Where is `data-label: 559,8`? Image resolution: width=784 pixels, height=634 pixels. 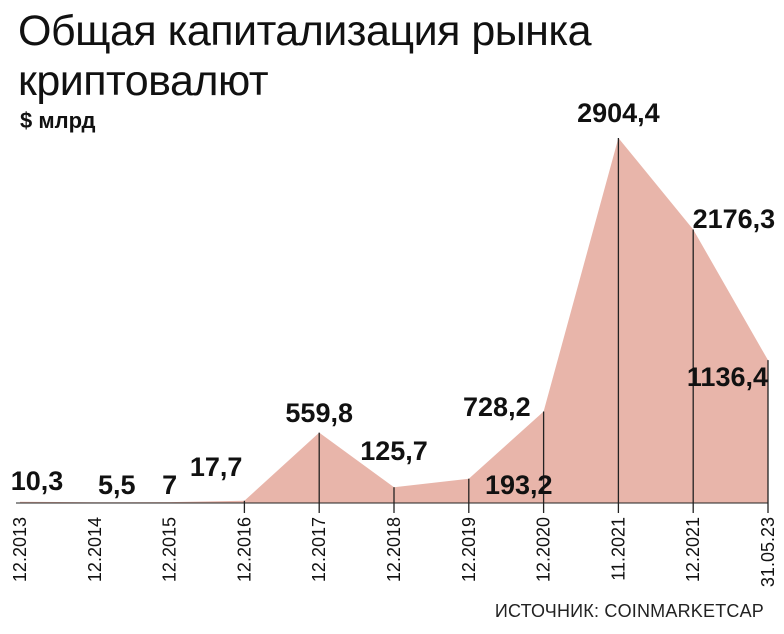 data-label: 559,8 is located at coordinates (319, 413).